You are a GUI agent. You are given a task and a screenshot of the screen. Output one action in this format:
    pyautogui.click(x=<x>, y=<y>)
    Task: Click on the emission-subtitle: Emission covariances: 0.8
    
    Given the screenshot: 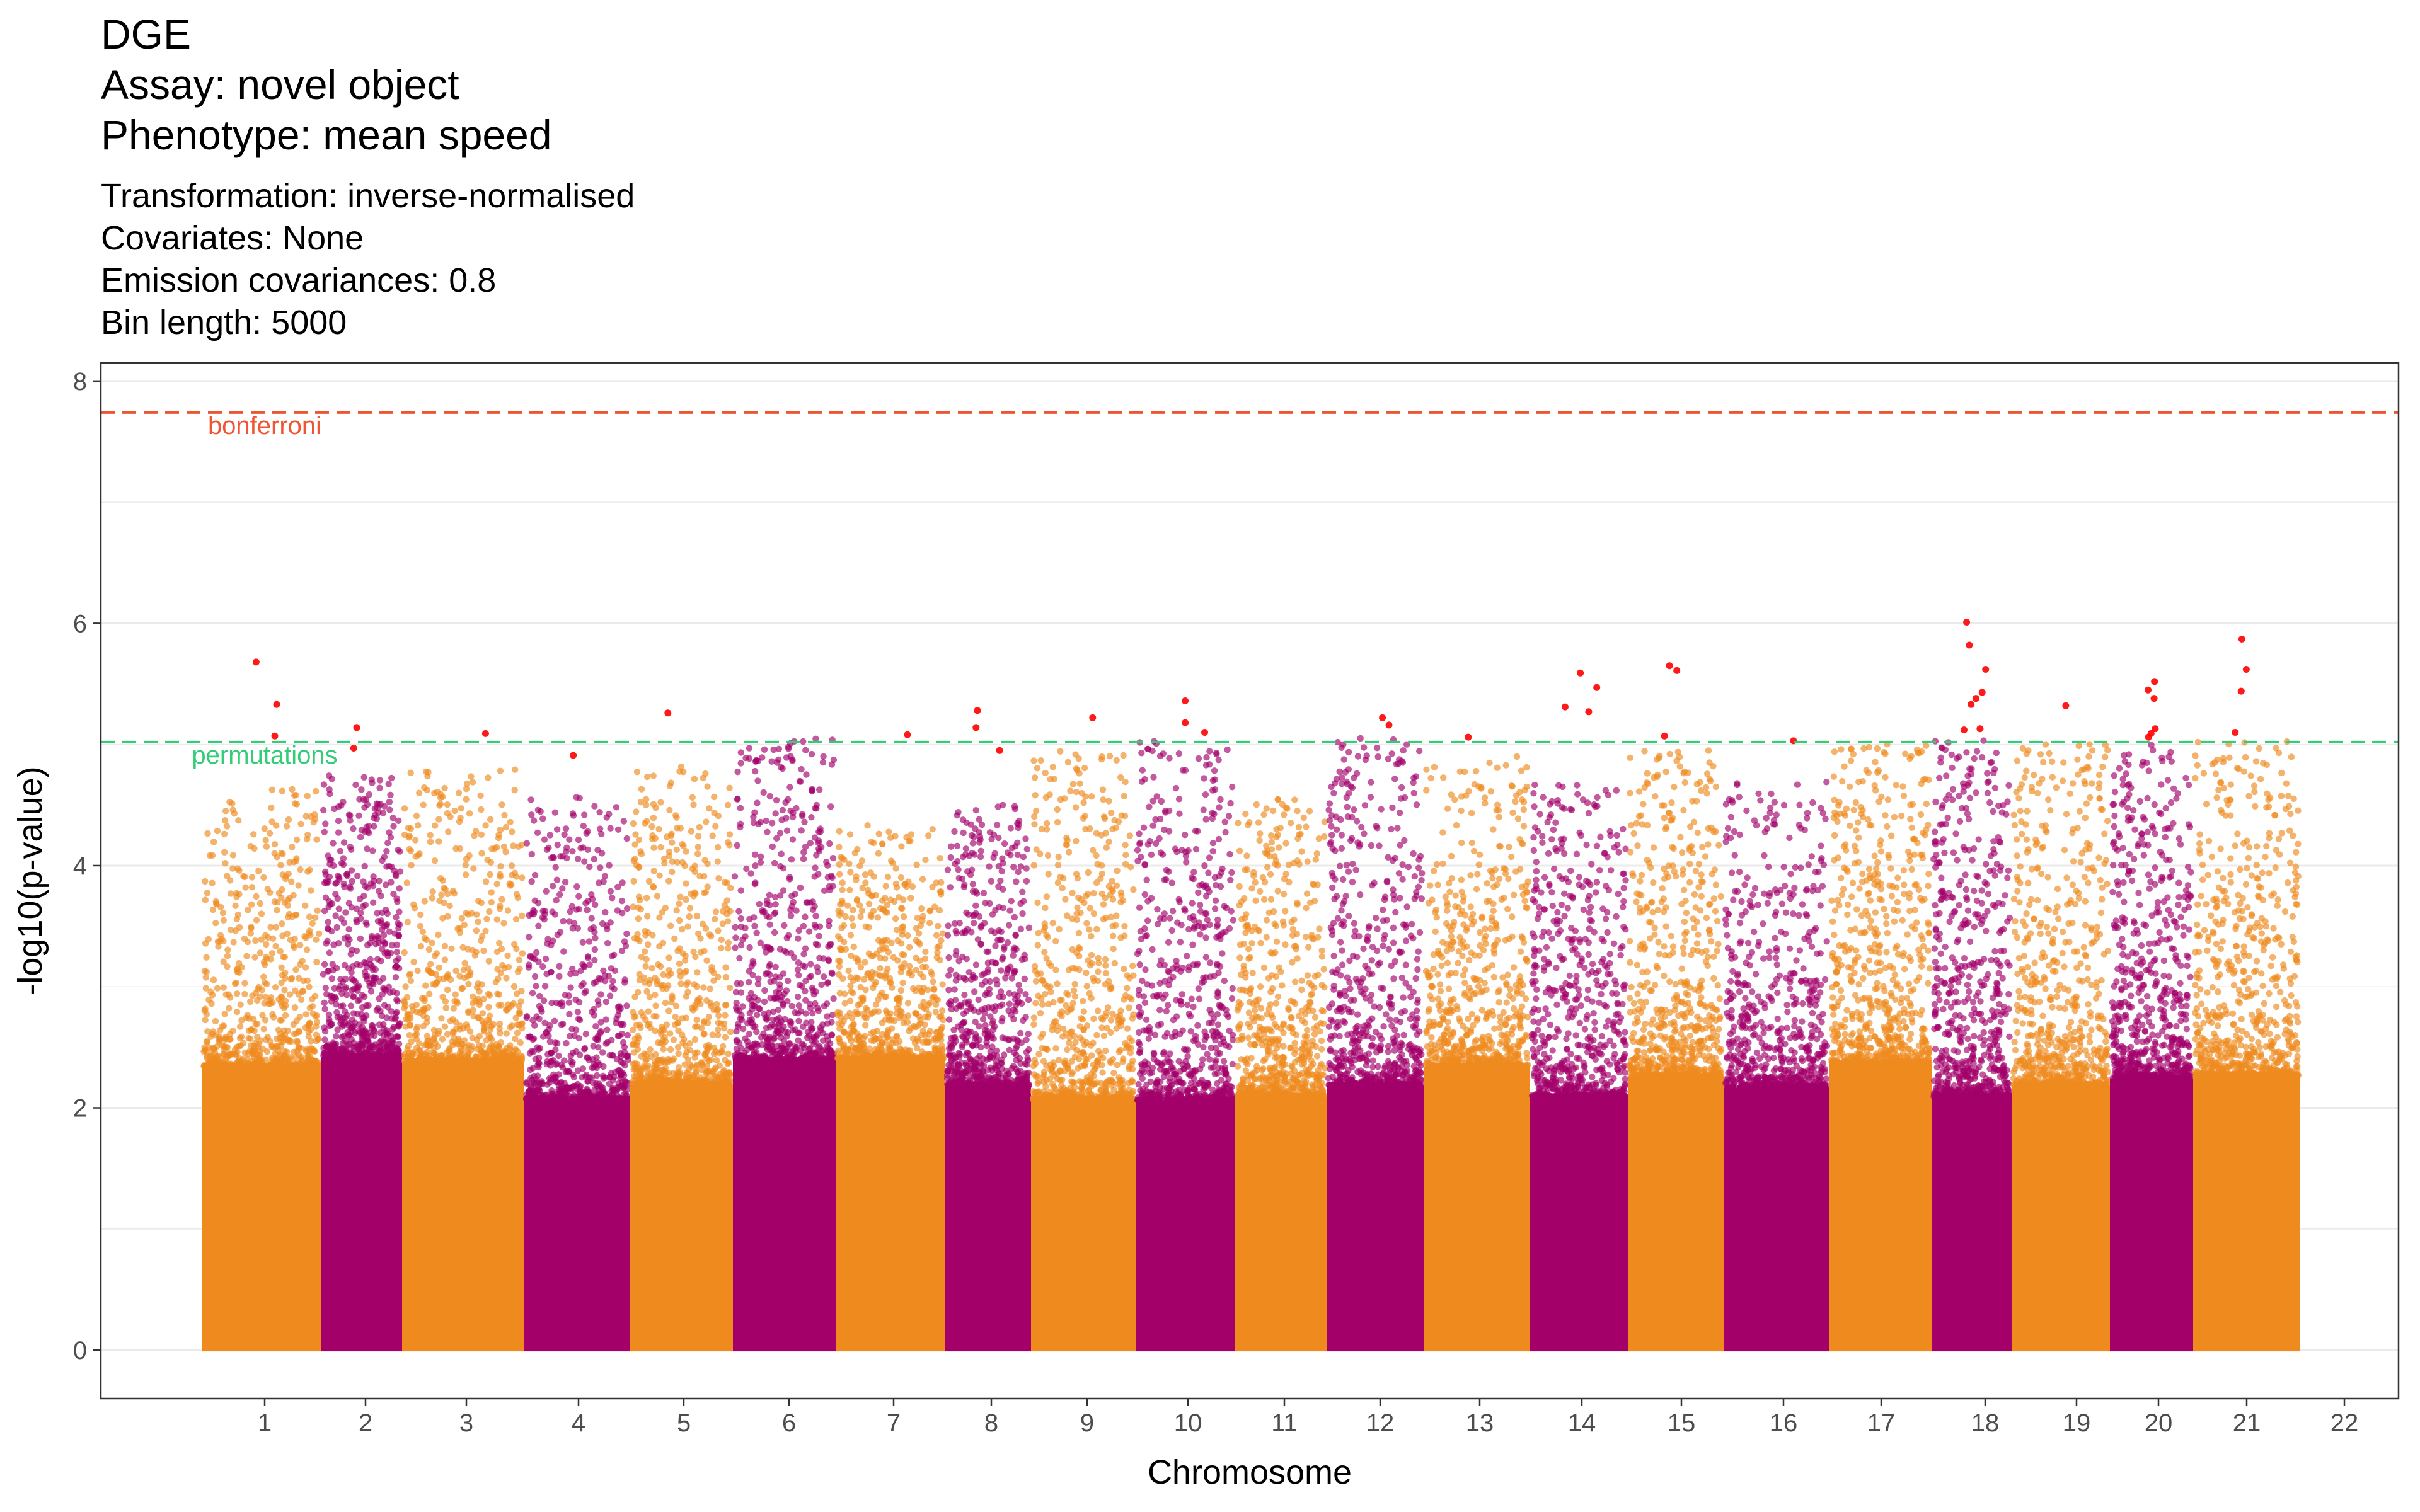 What is the action you would take?
    pyautogui.click(x=299, y=280)
    